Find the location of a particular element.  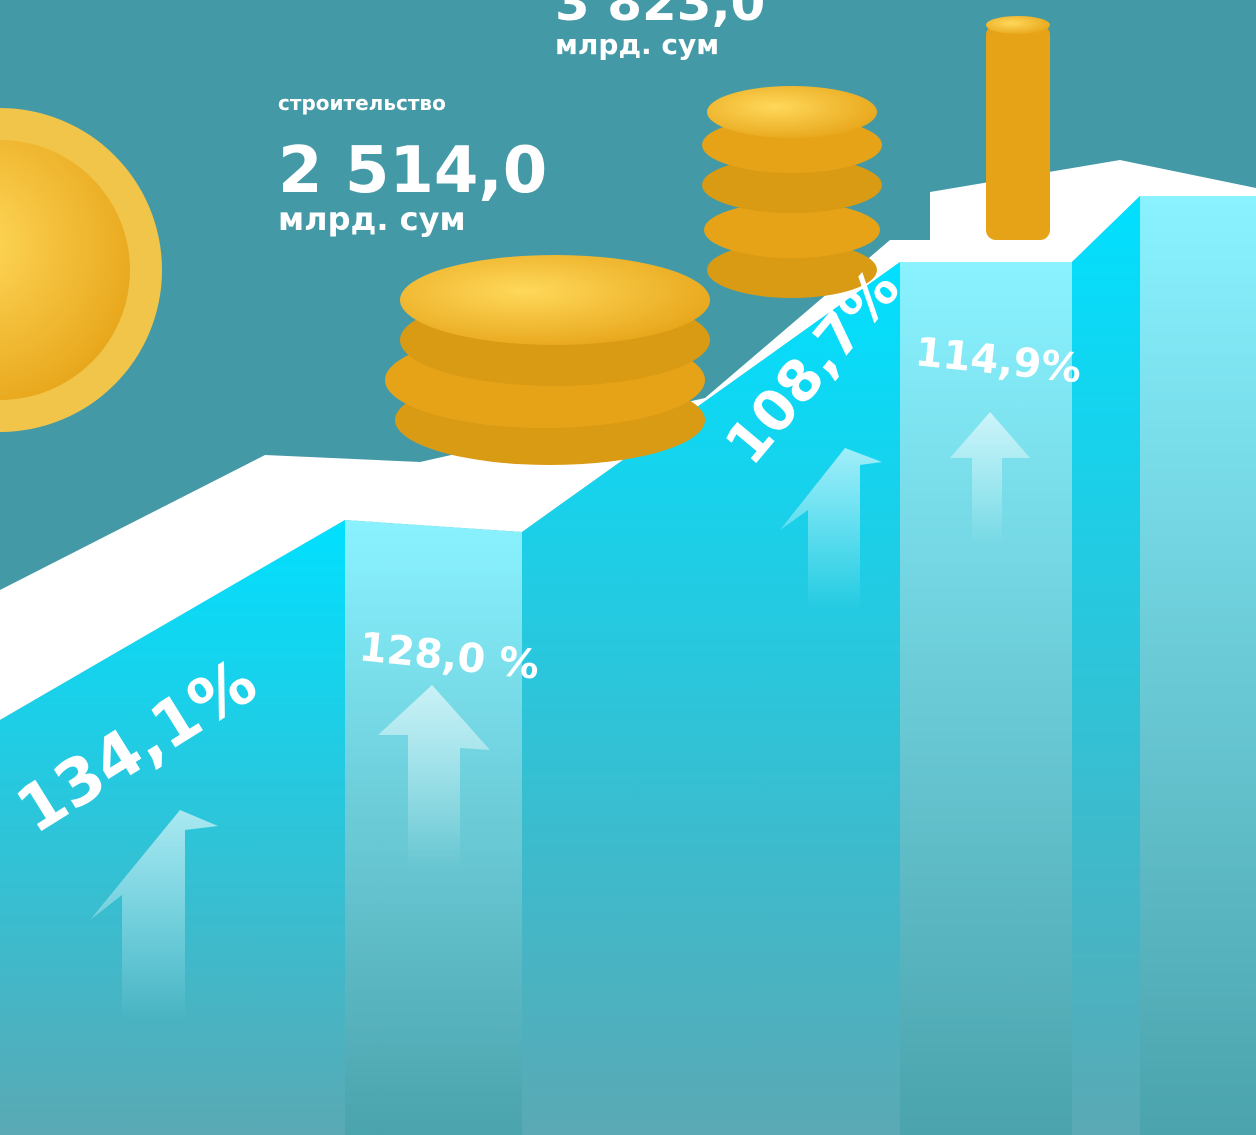

value: 2 514,0 is located at coordinates (412, 171).